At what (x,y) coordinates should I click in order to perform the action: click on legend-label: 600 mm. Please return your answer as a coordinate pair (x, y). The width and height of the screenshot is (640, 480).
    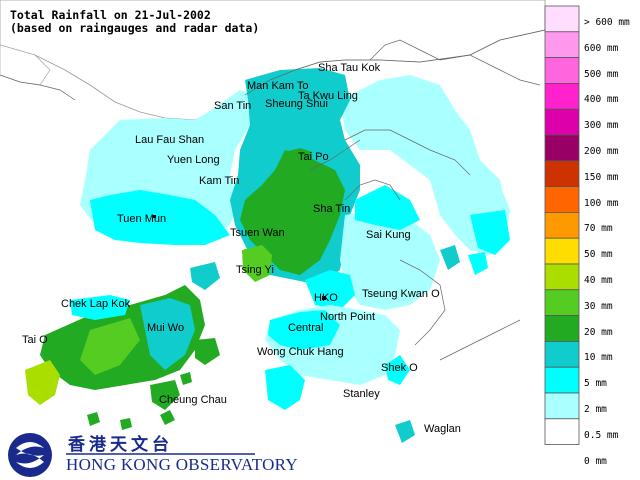
    Looking at the image, I should click on (601, 48).